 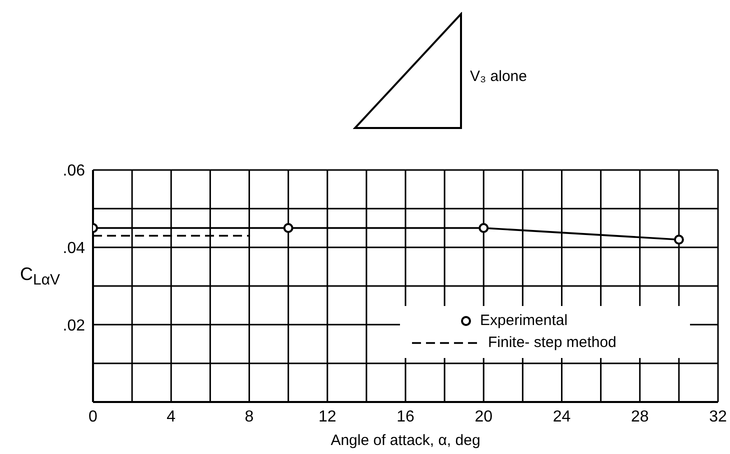 What do you see at coordinates (74, 249) in the screenshot?
I see `y-tick-label: .04` at bounding box center [74, 249].